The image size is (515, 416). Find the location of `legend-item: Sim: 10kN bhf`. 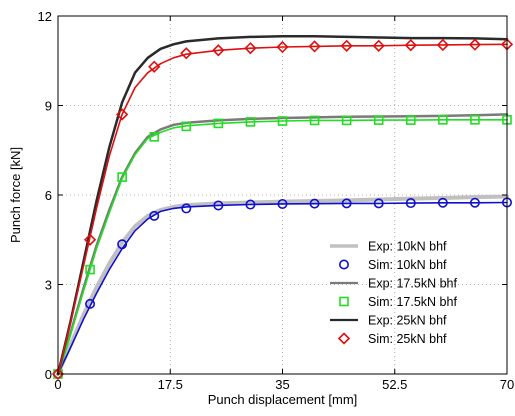

legend-item: Sim: 10kN bhf is located at coordinates (392, 265).